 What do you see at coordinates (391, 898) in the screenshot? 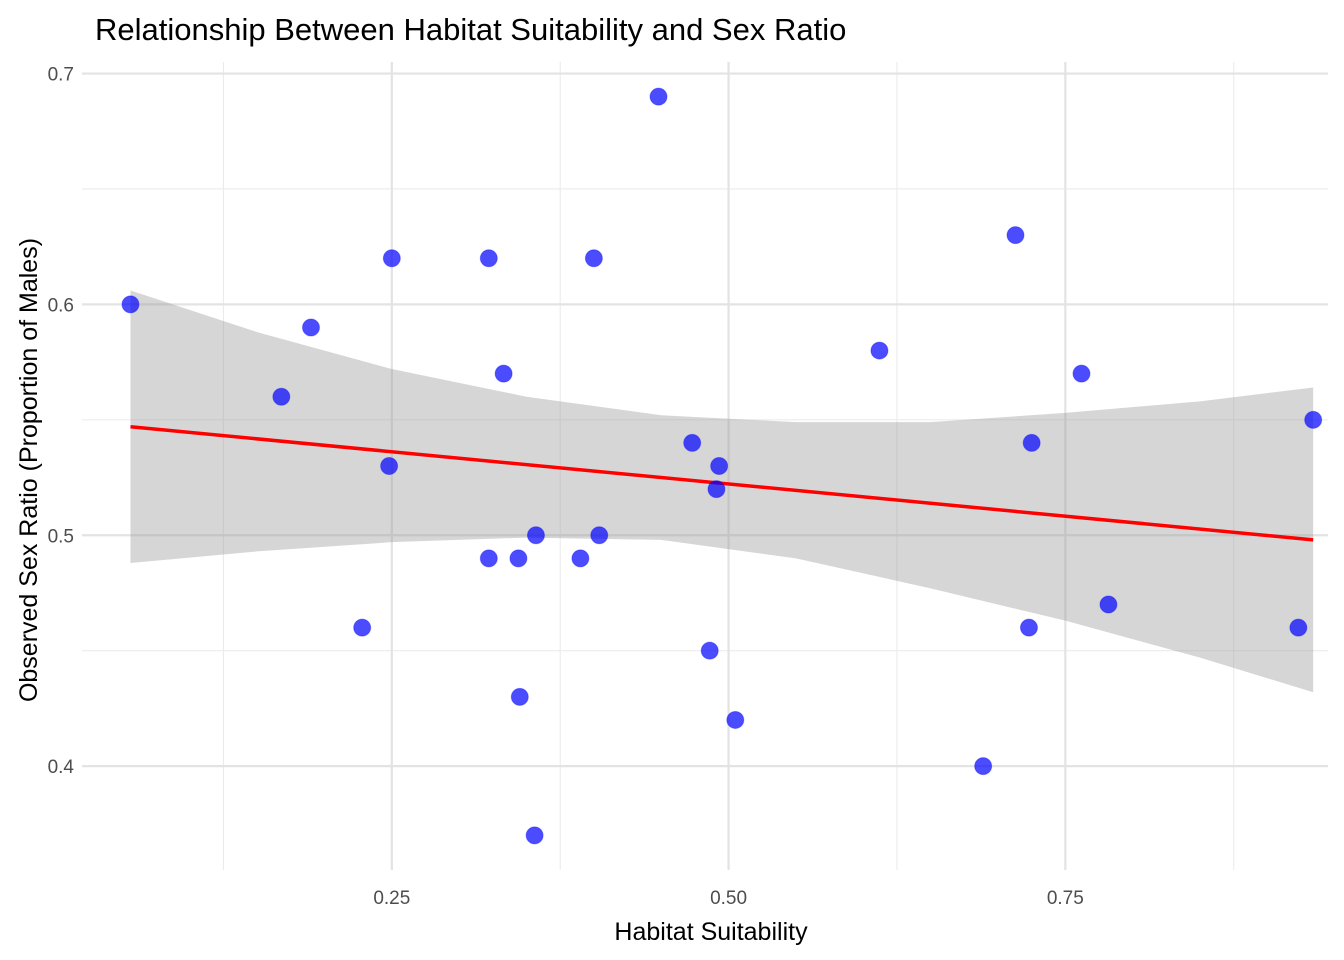
I see `x-tick-label-0: 0.25` at bounding box center [391, 898].